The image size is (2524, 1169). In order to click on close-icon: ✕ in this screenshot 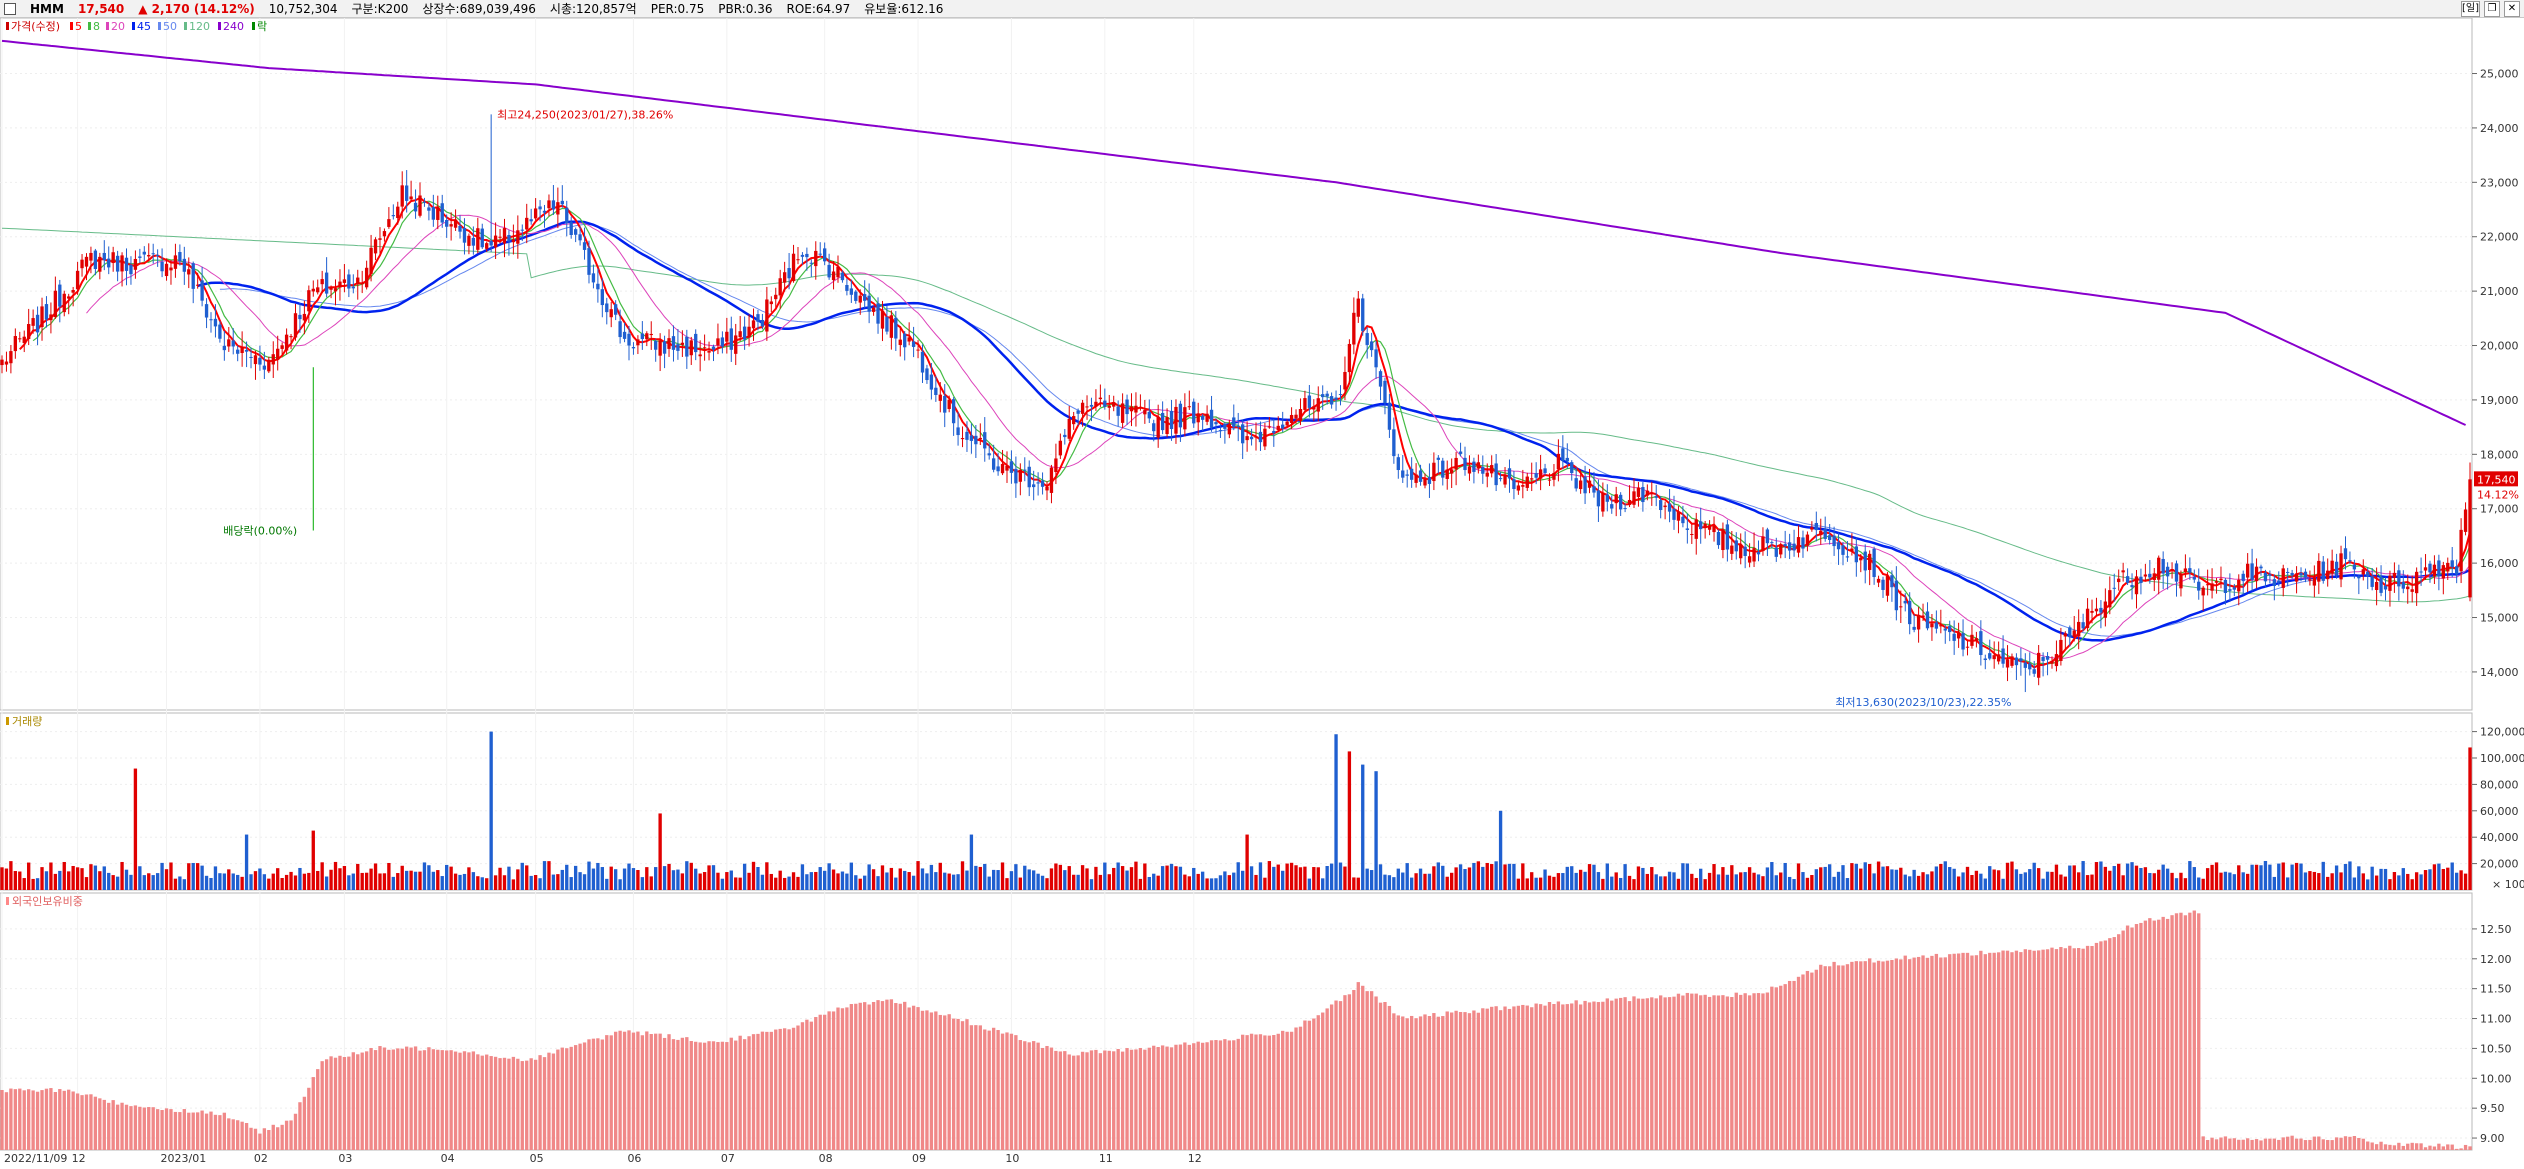, I will do `click(2512, 9)`.